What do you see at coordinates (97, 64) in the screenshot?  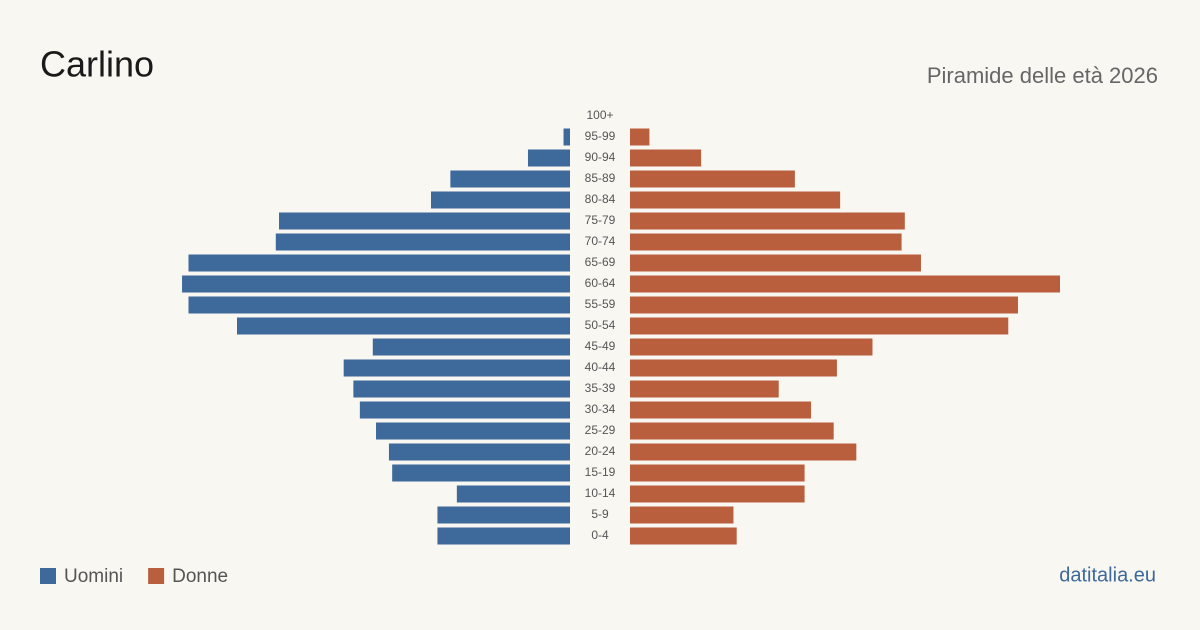 I see `chart-title: Carlino` at bounding box center [97, 64].